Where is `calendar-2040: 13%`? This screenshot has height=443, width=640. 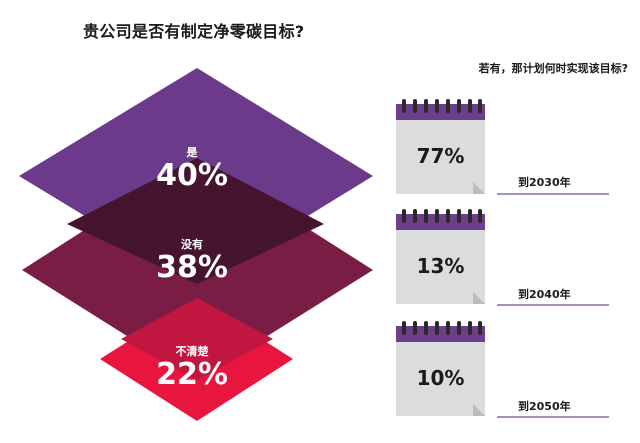 calendar-2040: 13% is located at coordinates (440, 256).